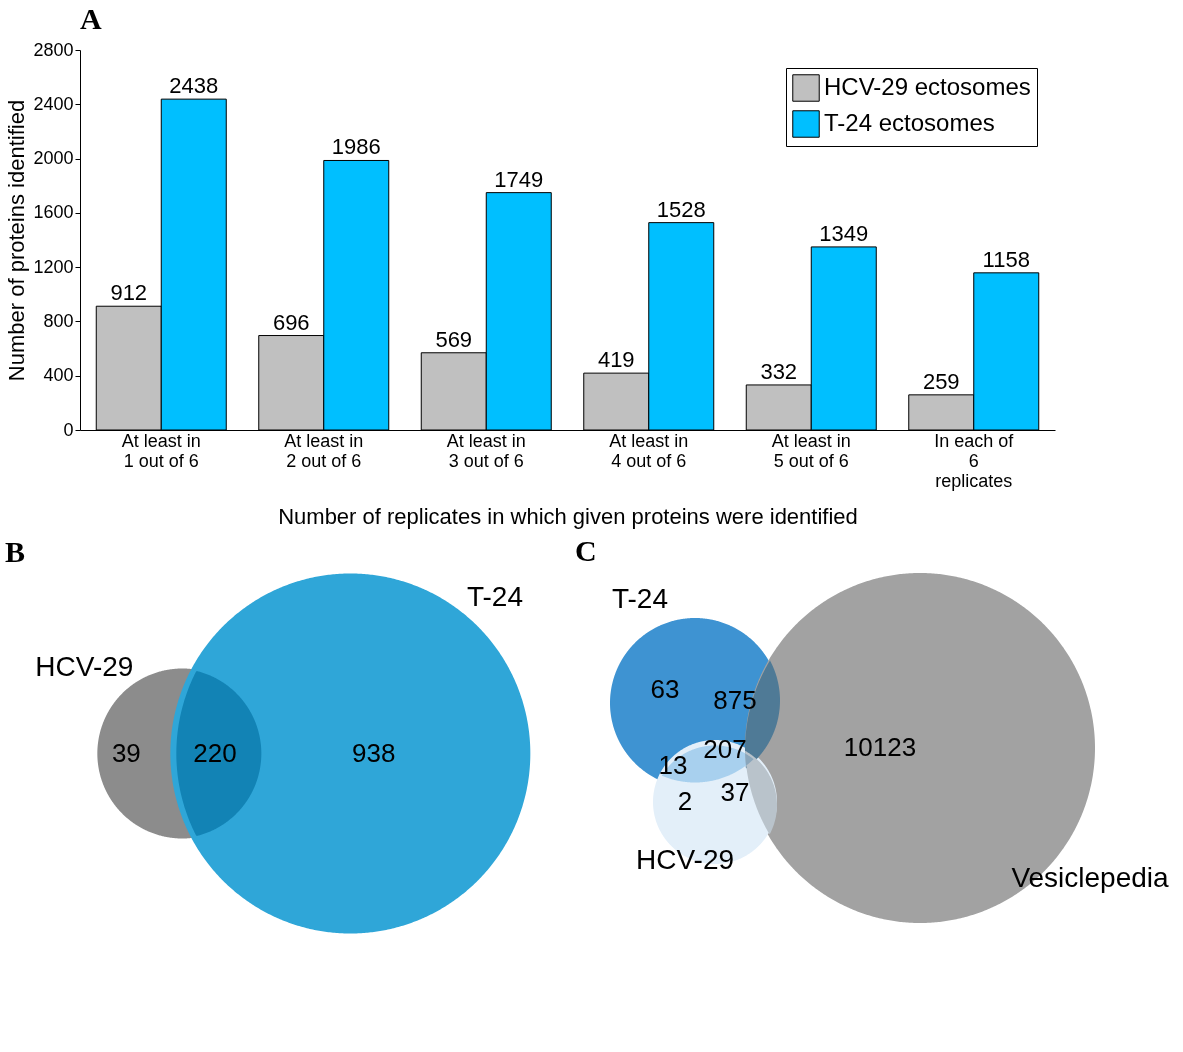 The height and width of the screenshot is (1052, 1183). Describe the element at coordinates (53, 212) in the screenshot. I see `y-tick-label: 1600` at that location.